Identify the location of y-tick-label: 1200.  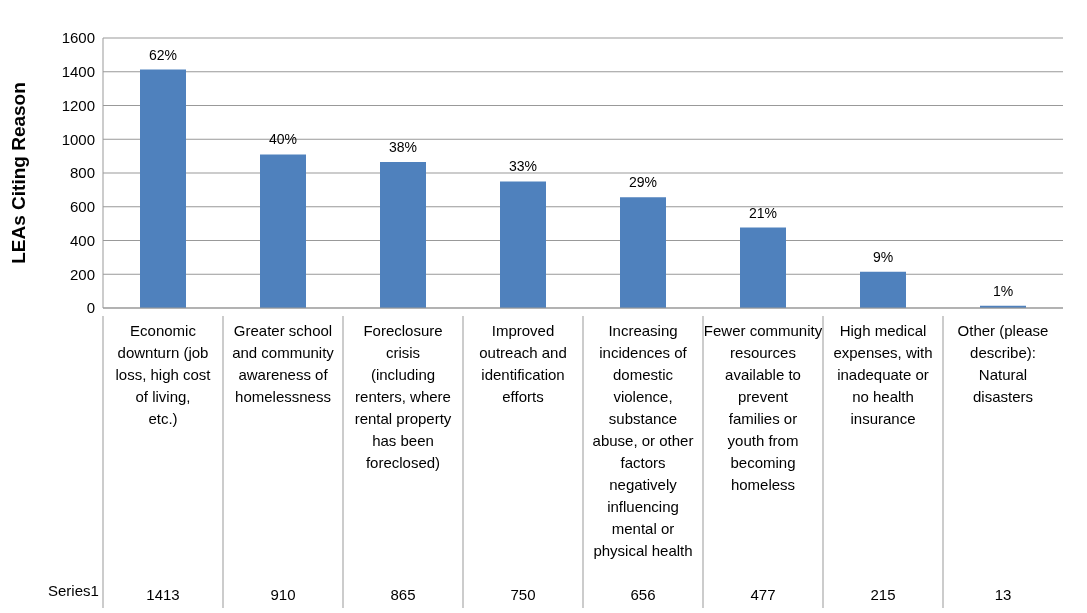
(78, 105).